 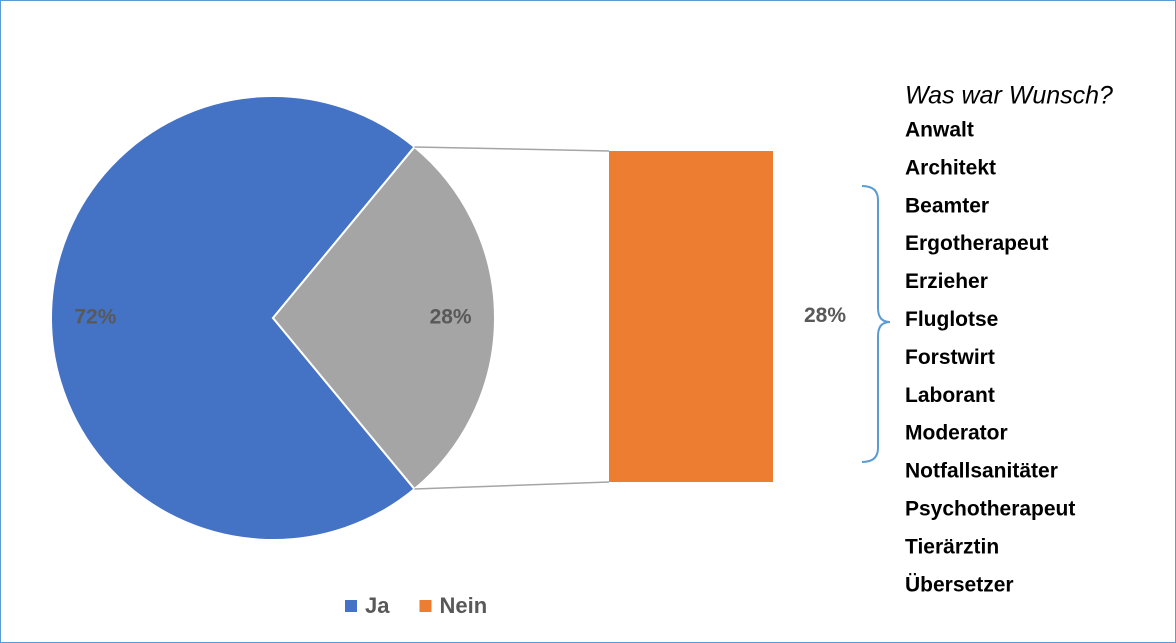 What do you see at coordinates (691, 316) in the screenshot?
I see `bar` at bounding box center [691, 316].